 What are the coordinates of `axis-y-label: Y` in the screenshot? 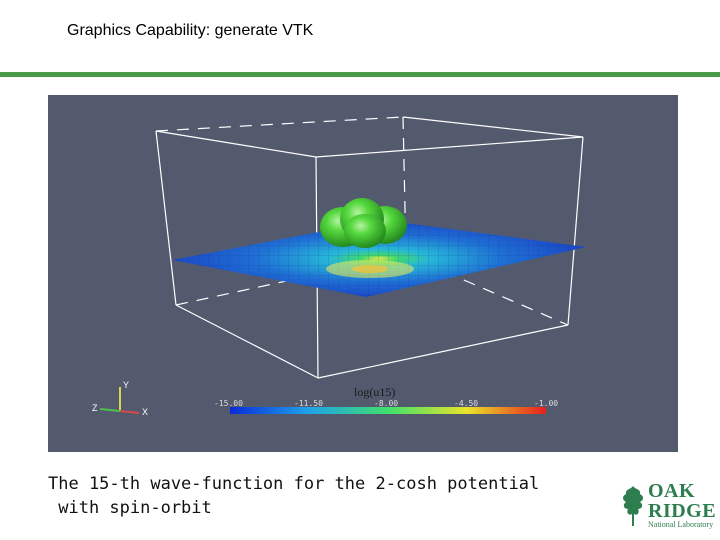 It's located at (126, 385).